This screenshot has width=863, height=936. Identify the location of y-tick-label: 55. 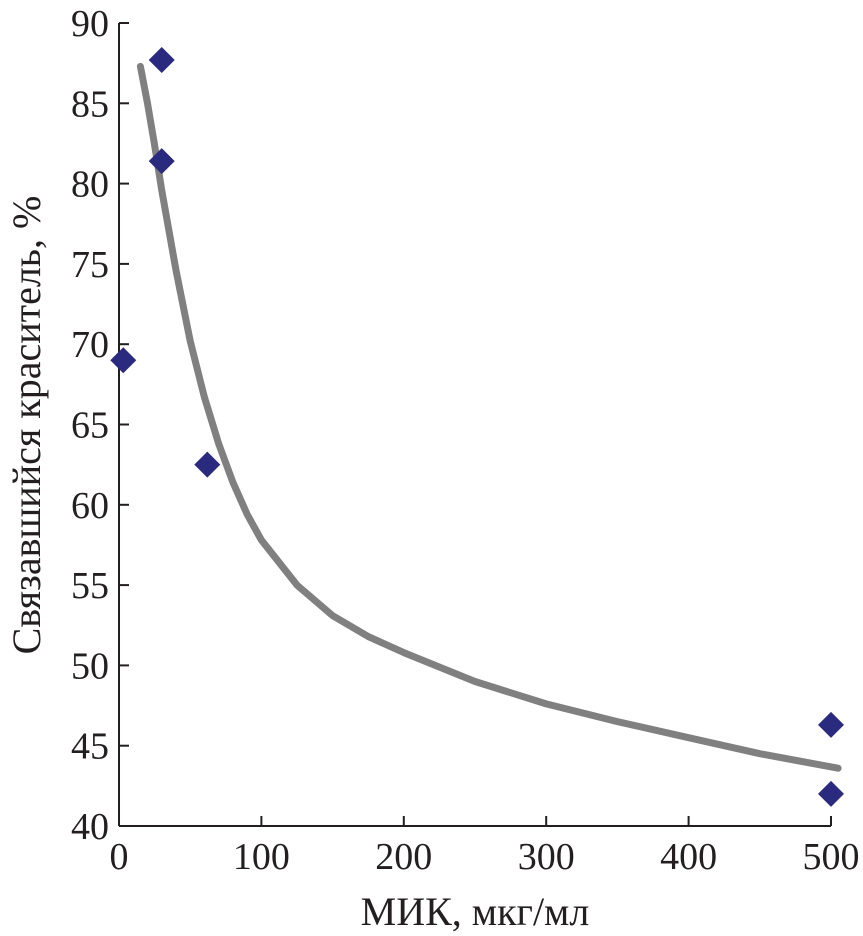
(90, 586).